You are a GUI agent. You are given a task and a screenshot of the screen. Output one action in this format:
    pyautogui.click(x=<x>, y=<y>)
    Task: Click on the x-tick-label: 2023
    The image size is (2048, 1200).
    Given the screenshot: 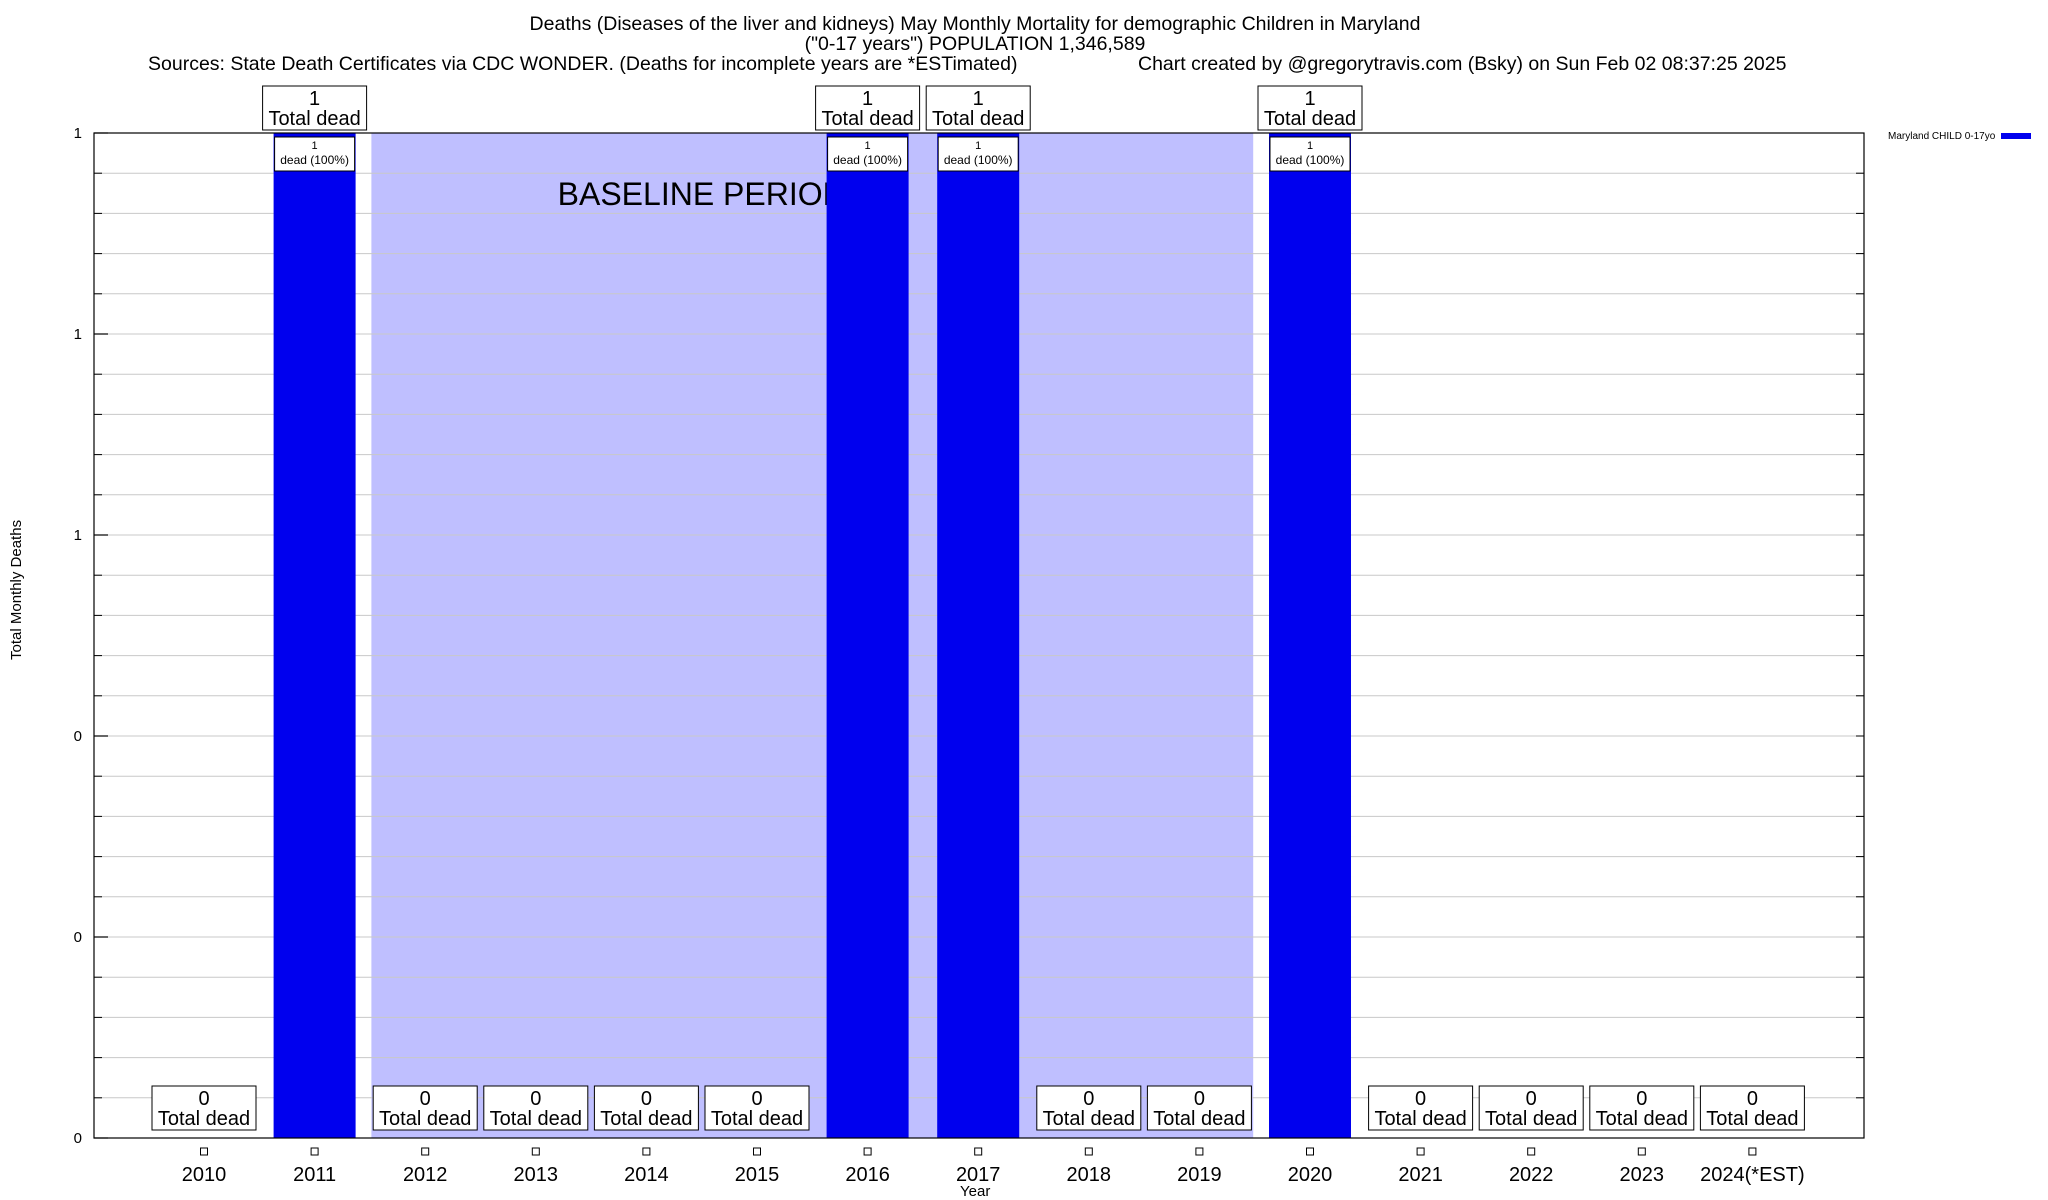 What is the action you would take?
    pyautogui.click(x=1642, y=1175)
    